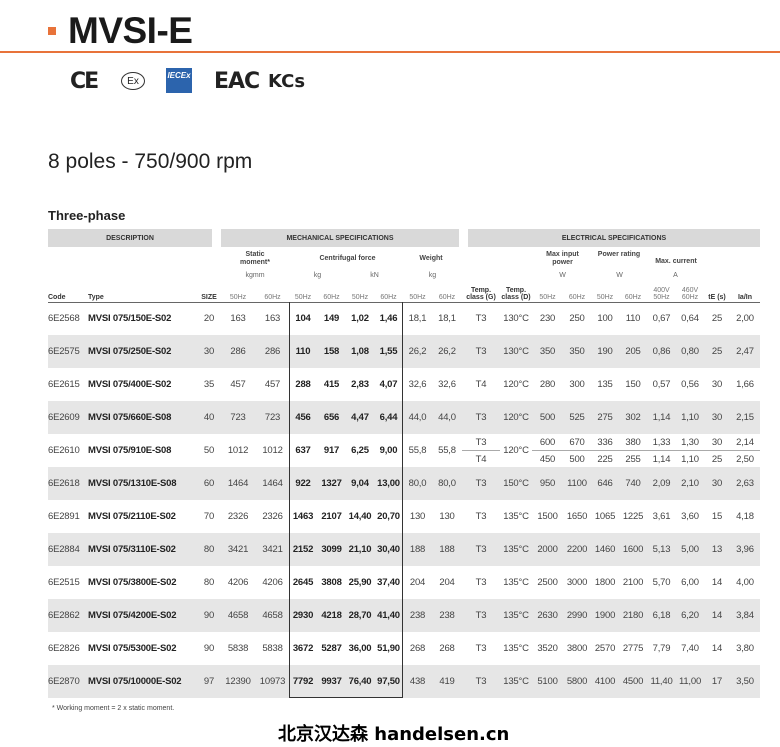  Describe the element at coordinates (388, 615) in the screenshot. I see `centrifugal-force-cell: 41,40` at that location.